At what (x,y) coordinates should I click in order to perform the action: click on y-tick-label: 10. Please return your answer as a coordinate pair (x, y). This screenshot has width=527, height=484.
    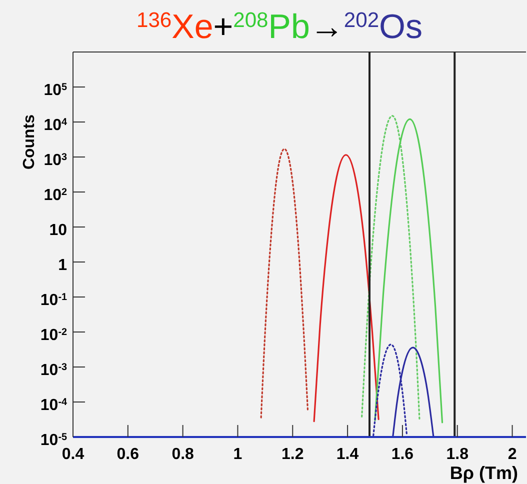
    Looking at the image, I should click on (58, 230).